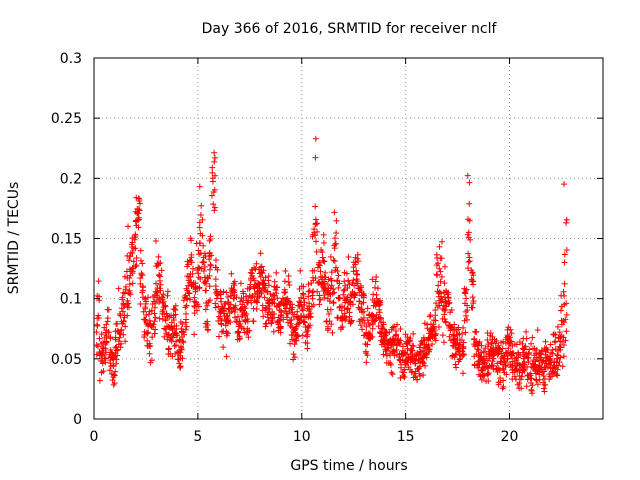  Describe the element at coordinates (510, 437) in the screenshot. I see `x-tick-label: 20` at that location.